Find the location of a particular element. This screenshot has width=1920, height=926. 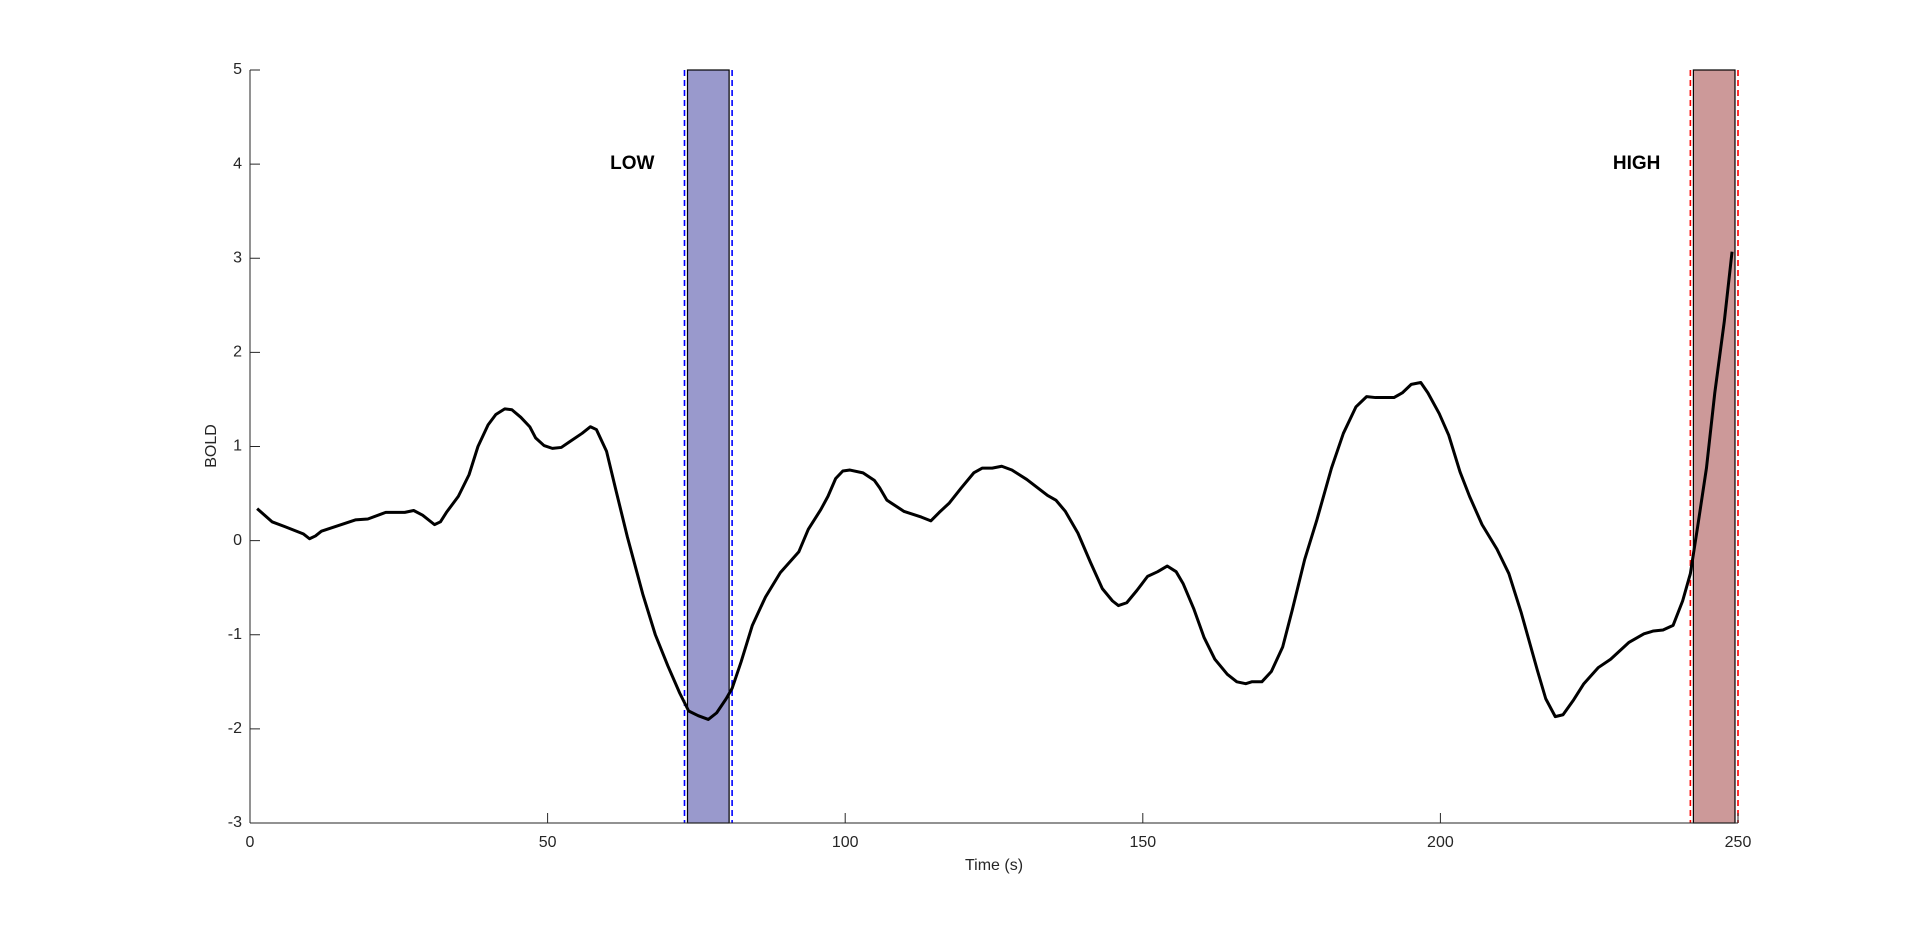

region-label: LOW is located at coordinates (632, 163).